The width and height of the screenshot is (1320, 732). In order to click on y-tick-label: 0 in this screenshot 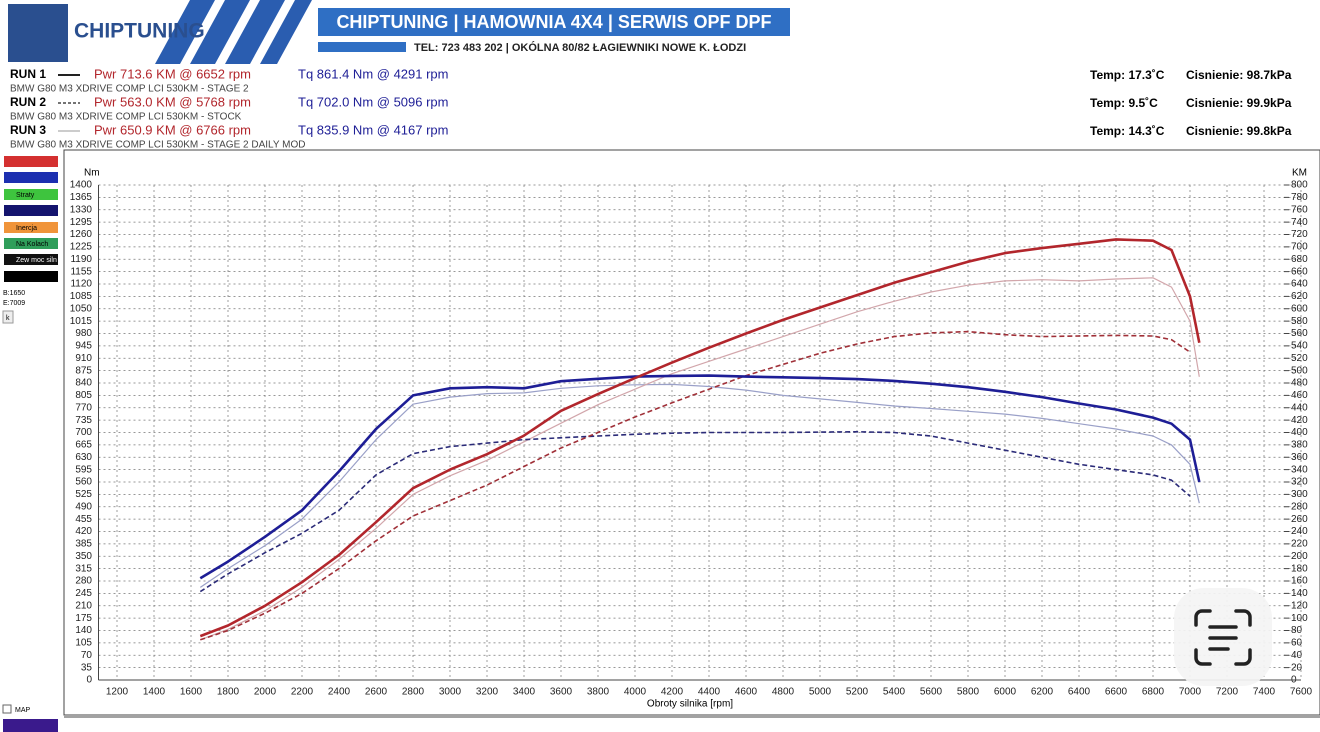, I will do `click(89, 680)`.